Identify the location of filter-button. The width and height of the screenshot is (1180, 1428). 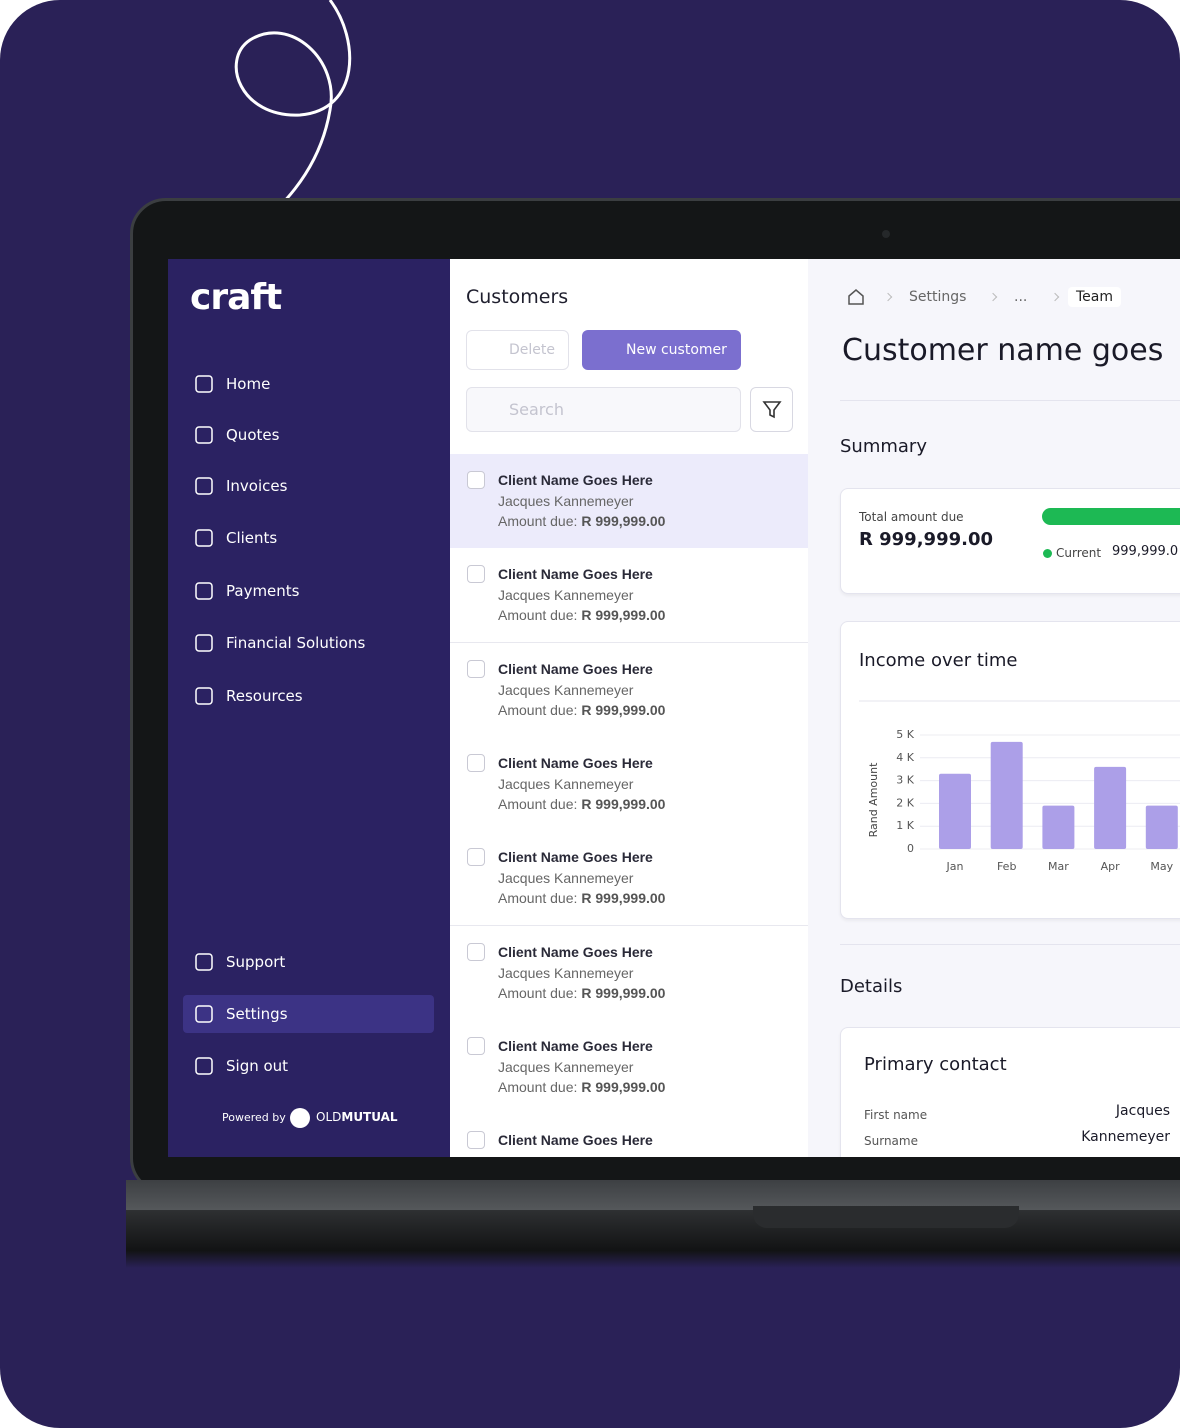
(771, 409).